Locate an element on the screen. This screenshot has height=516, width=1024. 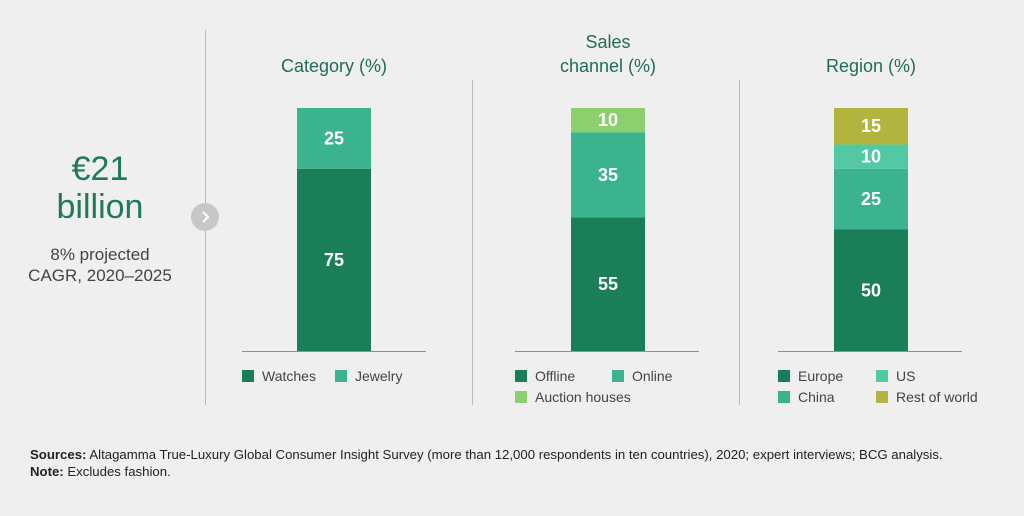
chart-2-bar-auction-houses is located at coordinates (608, 120).